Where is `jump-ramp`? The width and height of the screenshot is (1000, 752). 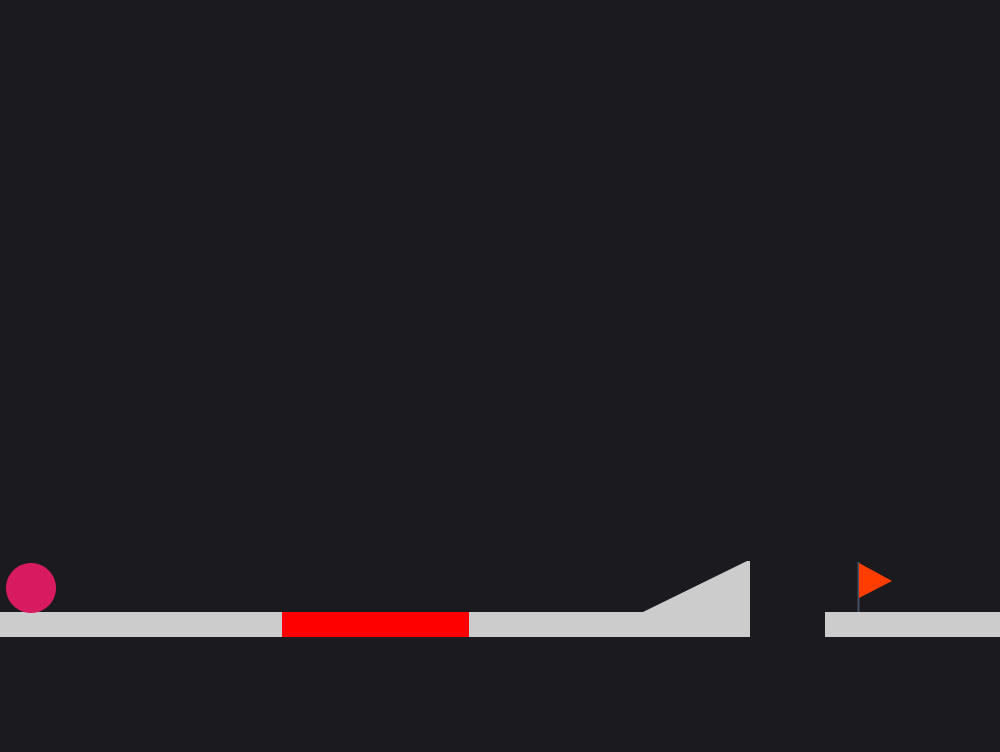 jump-ramp is located at coordinates (696, 586).